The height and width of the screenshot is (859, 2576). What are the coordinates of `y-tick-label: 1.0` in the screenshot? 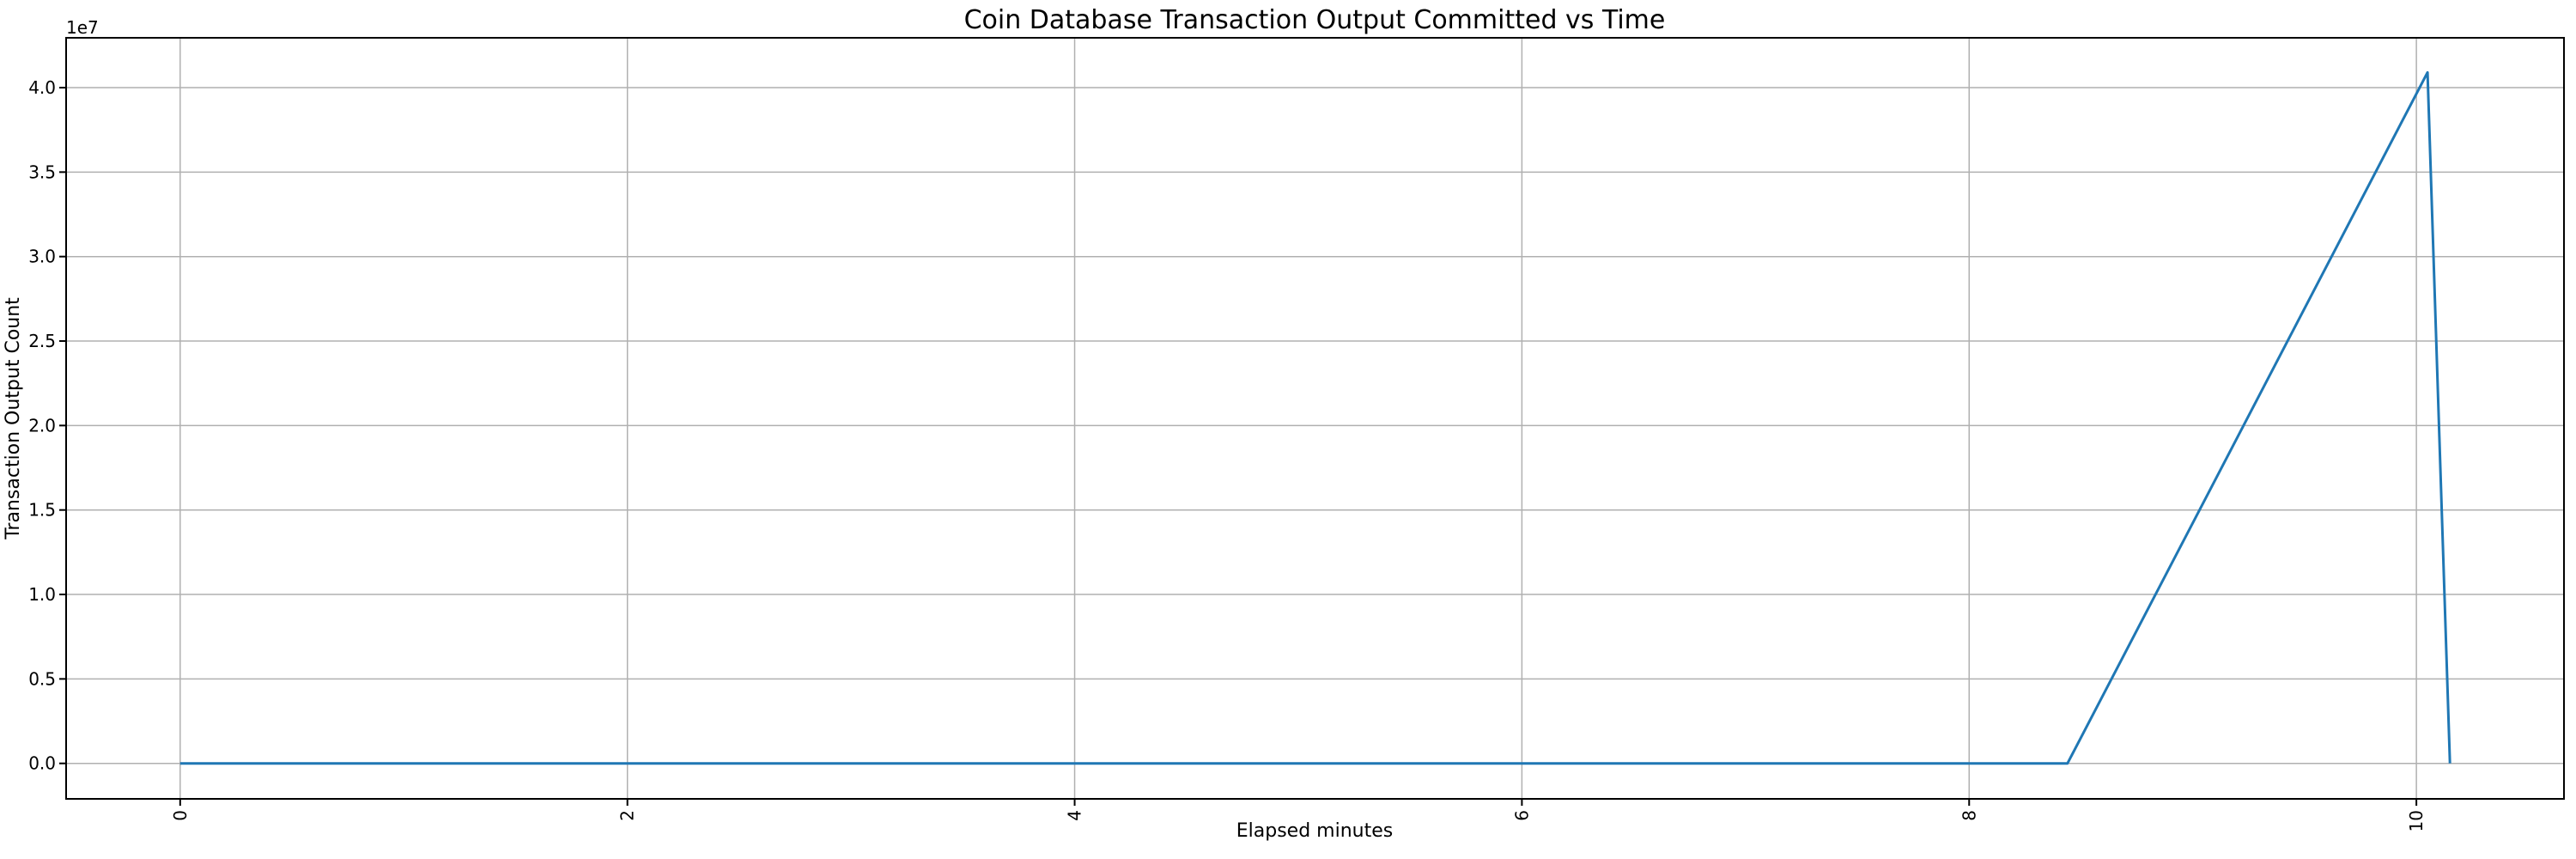 It's located at (42, 595).